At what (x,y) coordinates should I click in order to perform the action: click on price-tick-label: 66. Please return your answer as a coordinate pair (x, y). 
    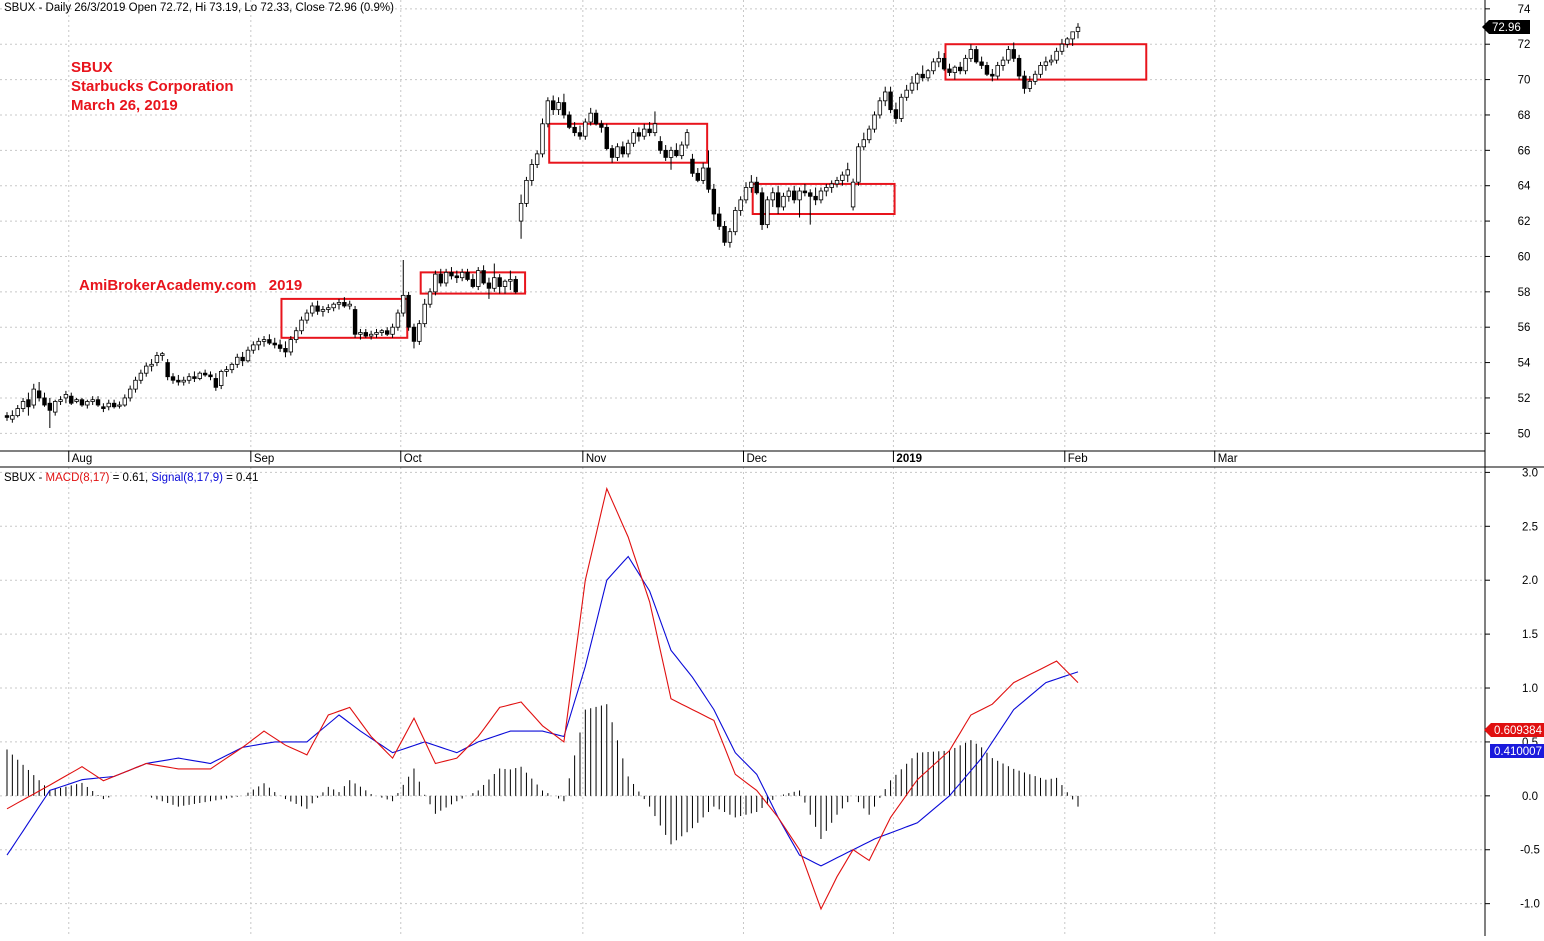
    Looking at the image, I should click on (1524, 151).